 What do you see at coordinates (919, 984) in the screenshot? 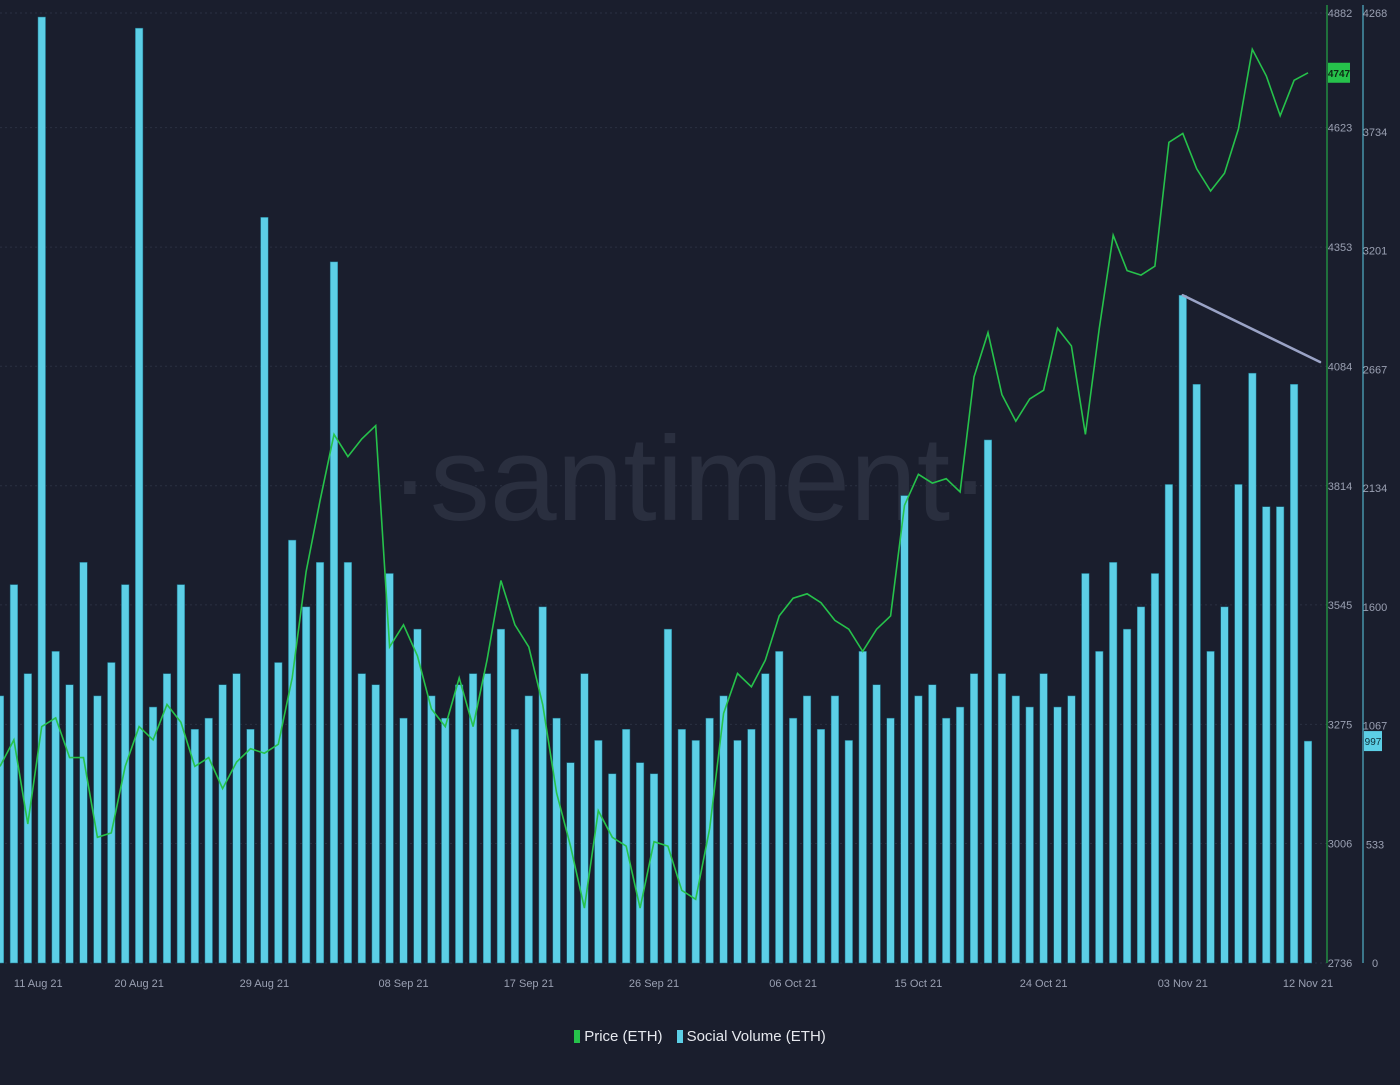
I see `x-tick-label: 15 Oct 21` at bounding box center [919, 984].